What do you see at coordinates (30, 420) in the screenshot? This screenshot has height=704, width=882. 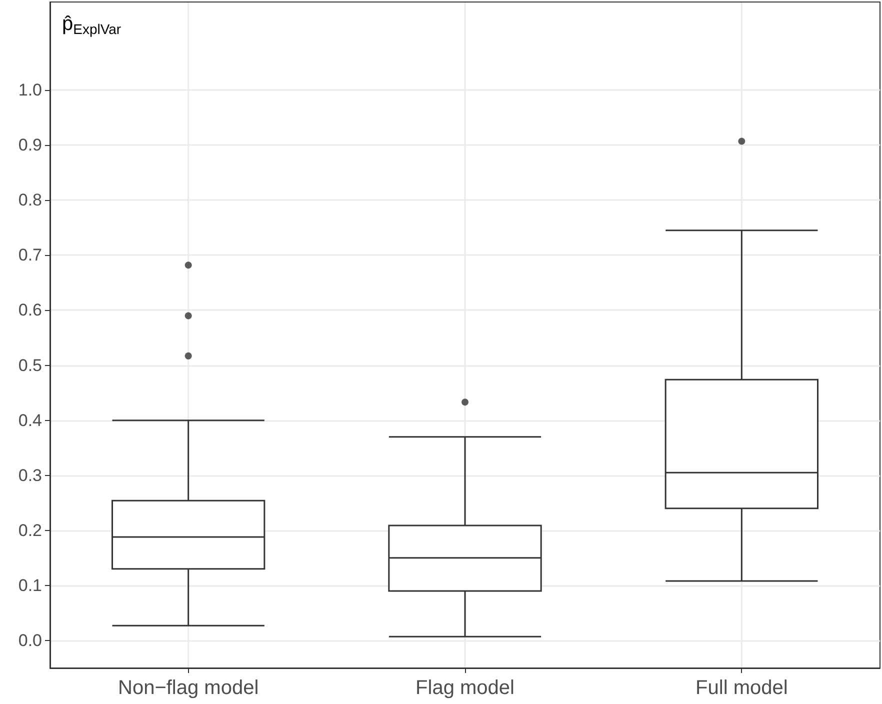 I see `y-tick-label: 0.4` at bounding box center [30, 420].